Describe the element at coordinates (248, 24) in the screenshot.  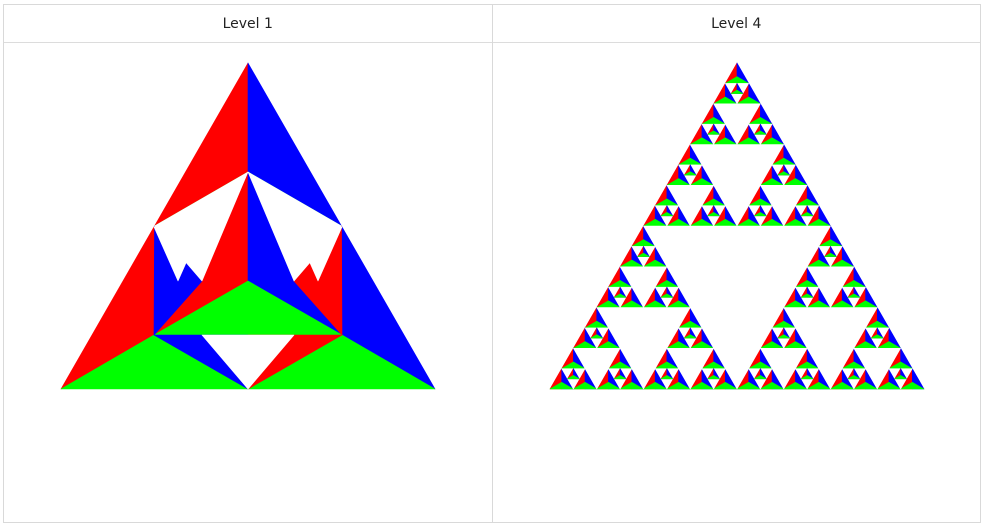
I see `panel-title: Level 1` at that location.